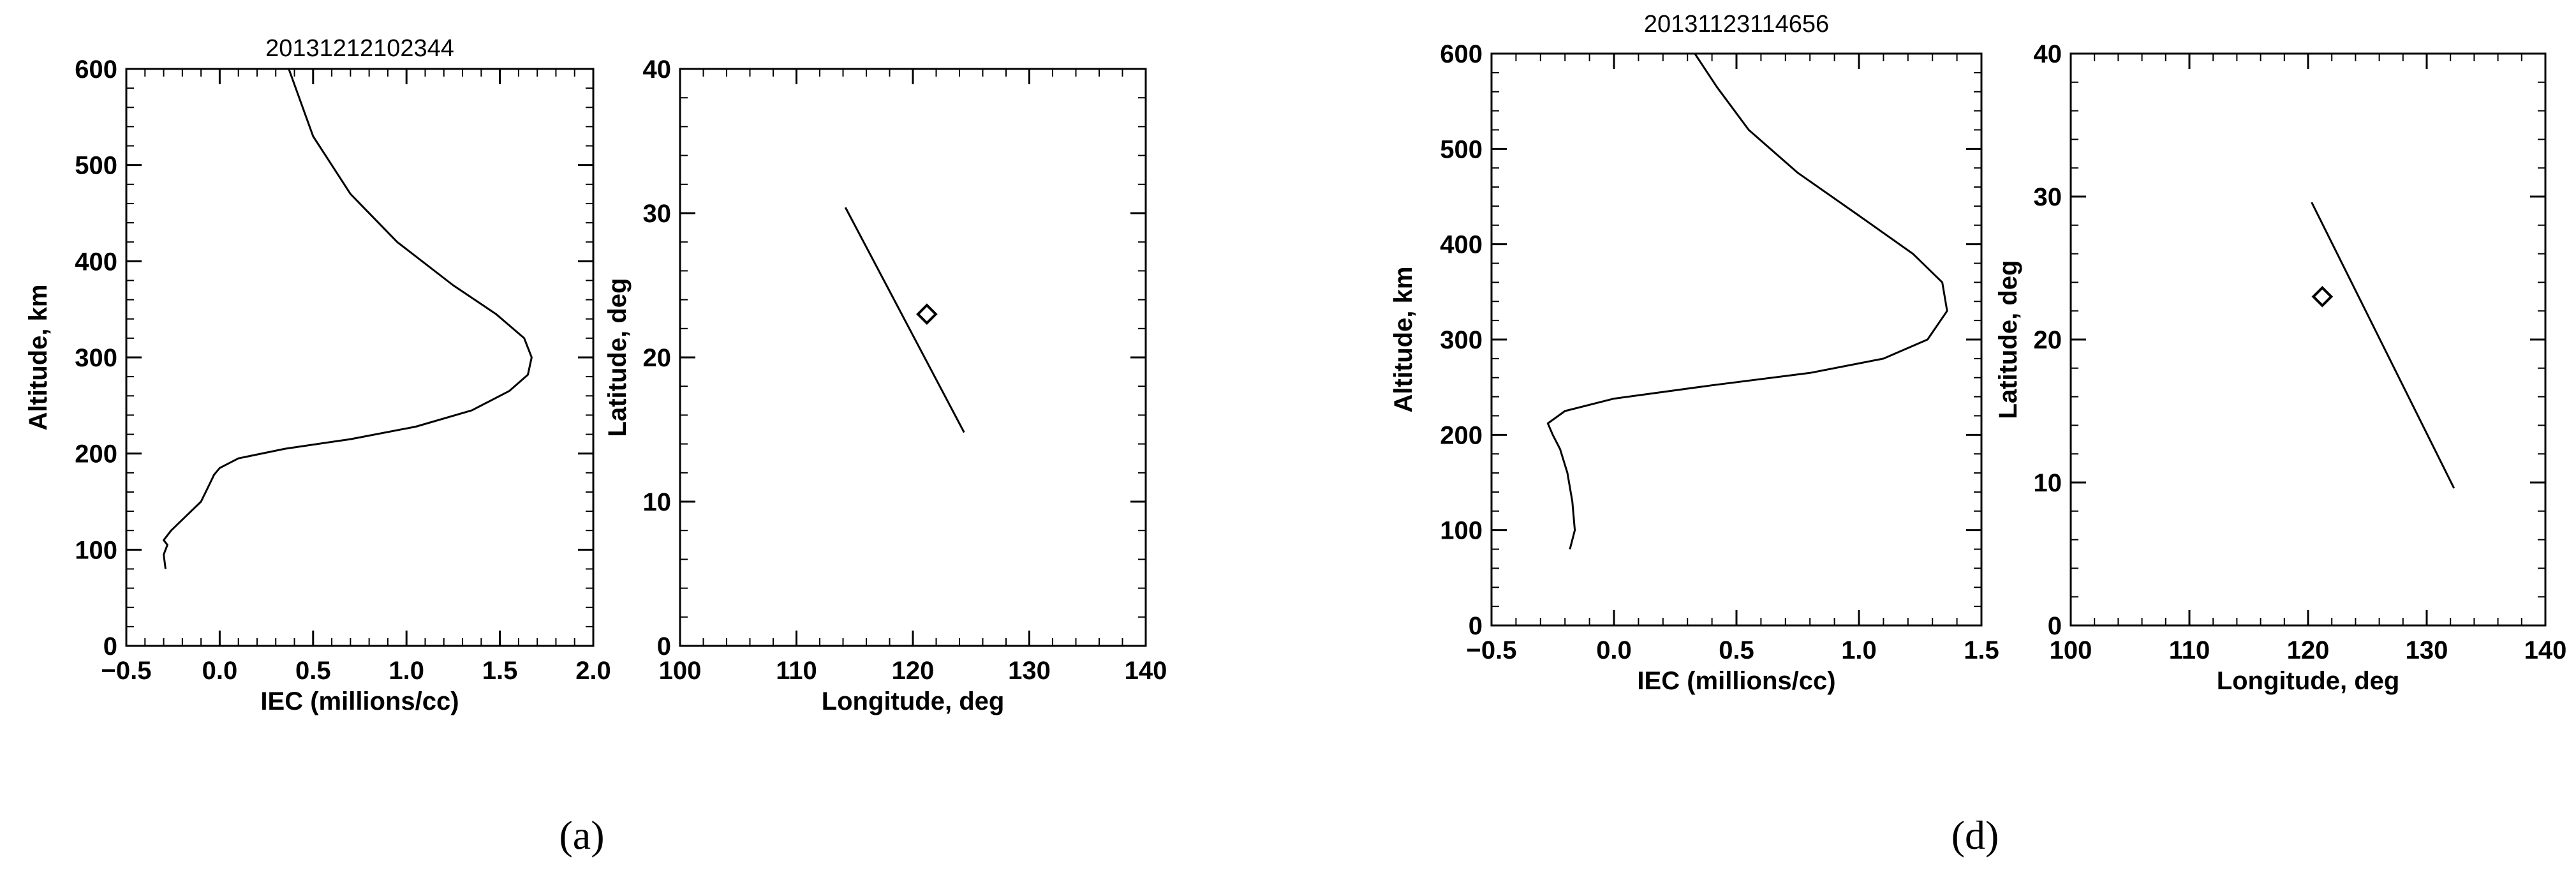  I want to click on x-tick-label: 2.0, so click(593, 671).